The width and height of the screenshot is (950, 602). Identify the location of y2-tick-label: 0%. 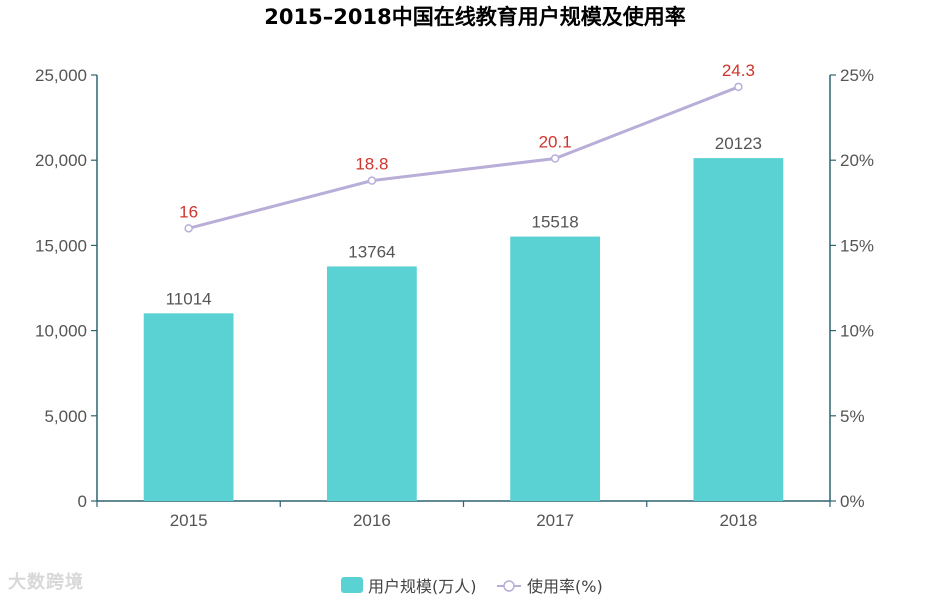
(852, 501).